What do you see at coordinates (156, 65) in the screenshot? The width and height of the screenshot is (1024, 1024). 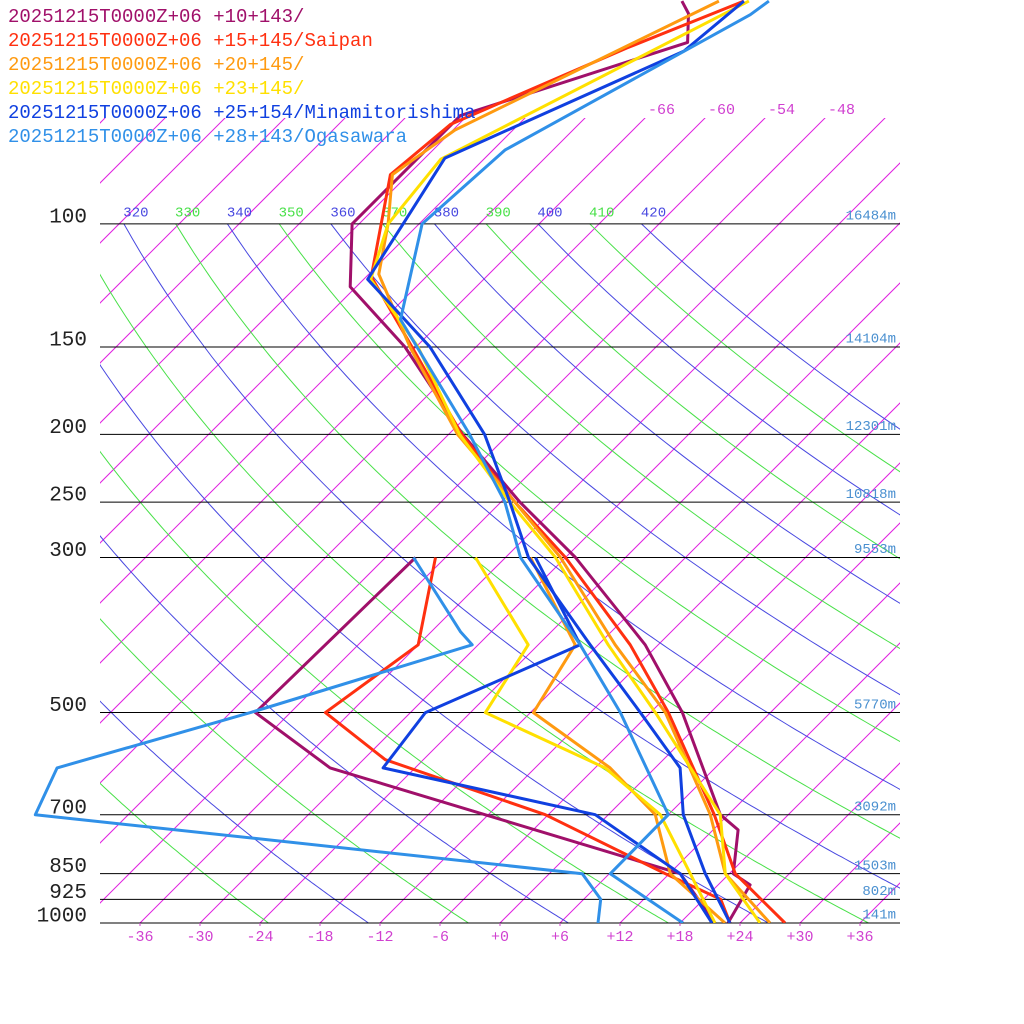 I see `legend-entry: 20251215T0000Z+06 +20+145/` at bounding box center [156, 65].